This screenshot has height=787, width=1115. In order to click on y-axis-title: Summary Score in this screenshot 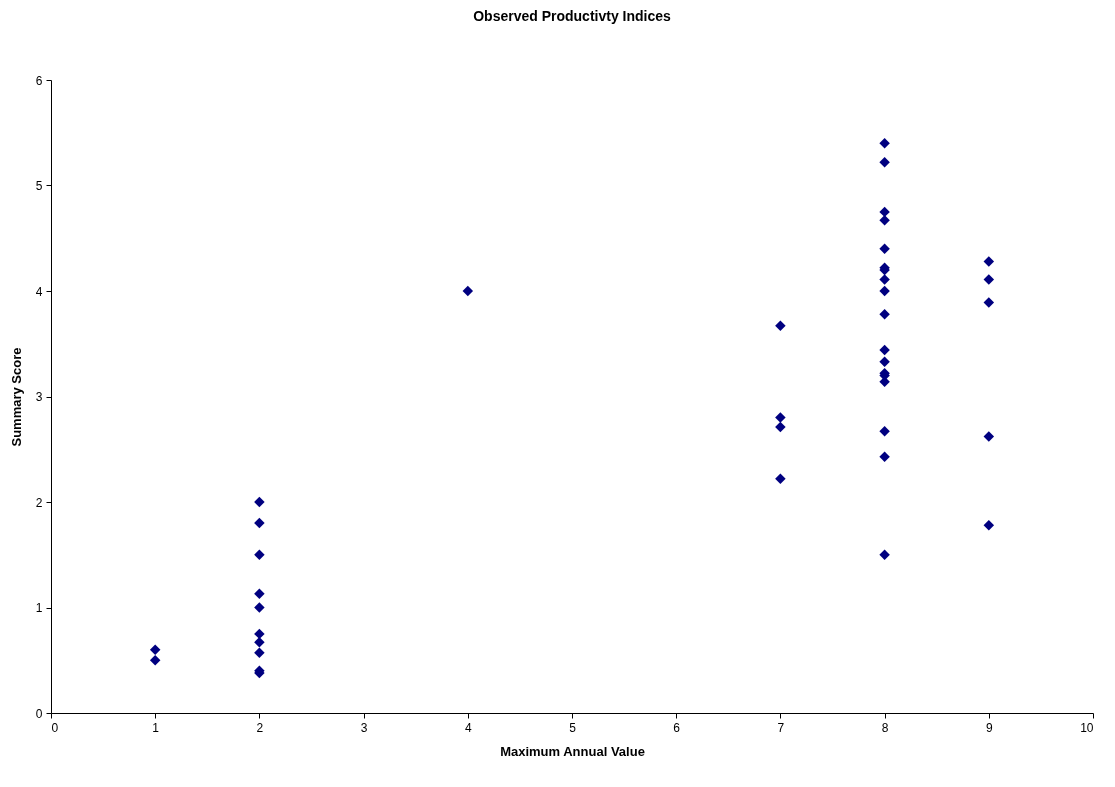, I will do `click(16, 397)`.